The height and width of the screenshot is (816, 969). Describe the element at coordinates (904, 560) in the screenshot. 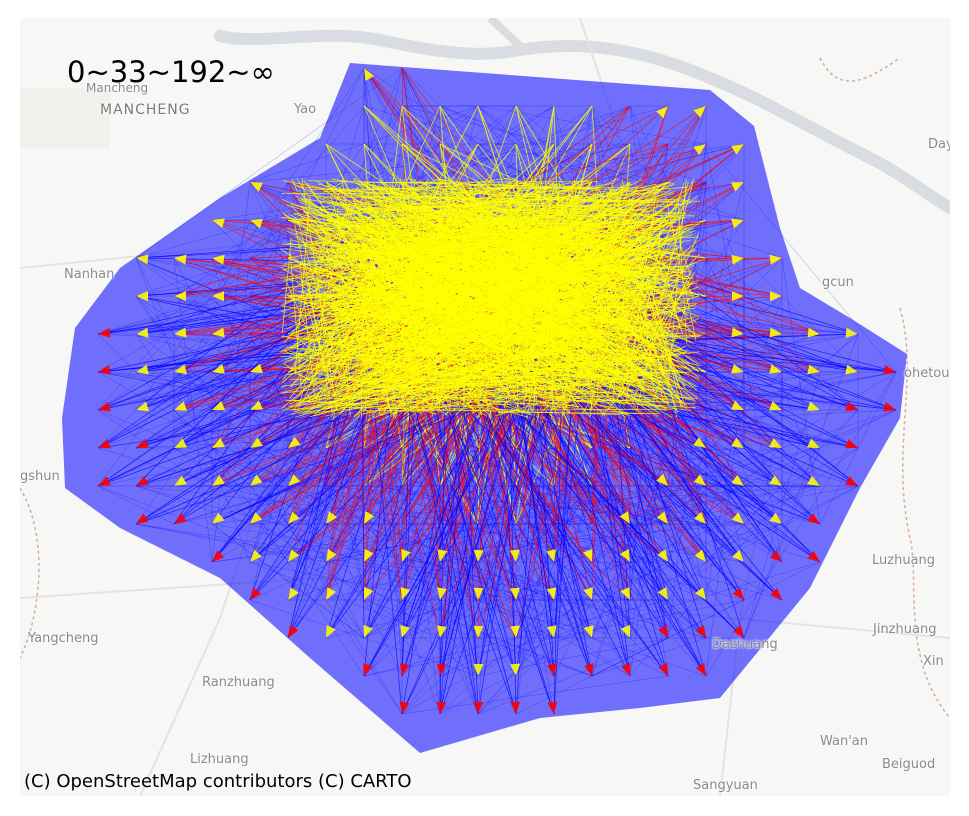

I see `place-label-luzhuang: Luzhuang` at that location.